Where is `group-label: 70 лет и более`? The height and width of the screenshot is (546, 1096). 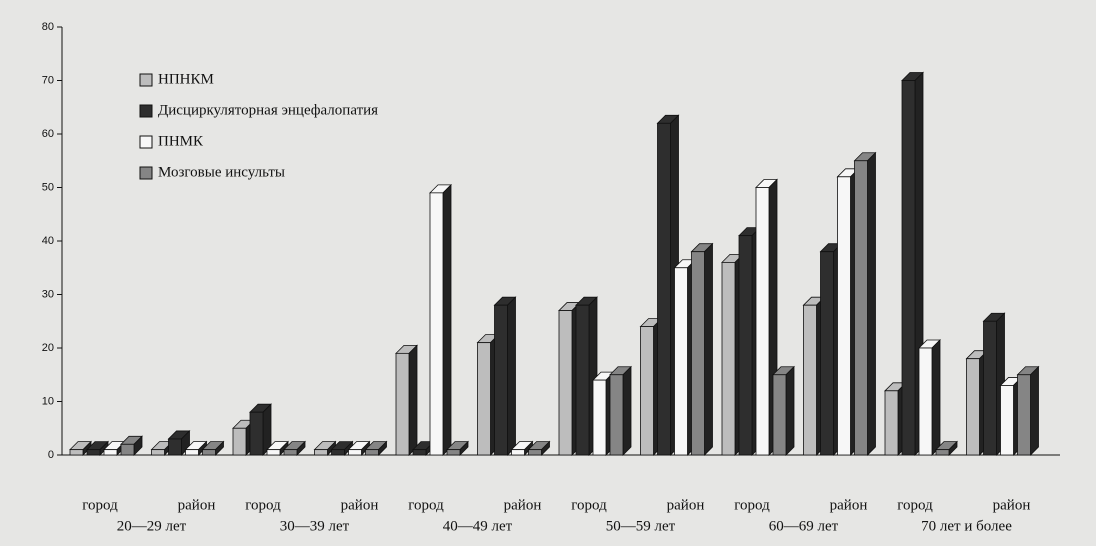 group-label: 70 лет и более is located at coordinates (966, 526).